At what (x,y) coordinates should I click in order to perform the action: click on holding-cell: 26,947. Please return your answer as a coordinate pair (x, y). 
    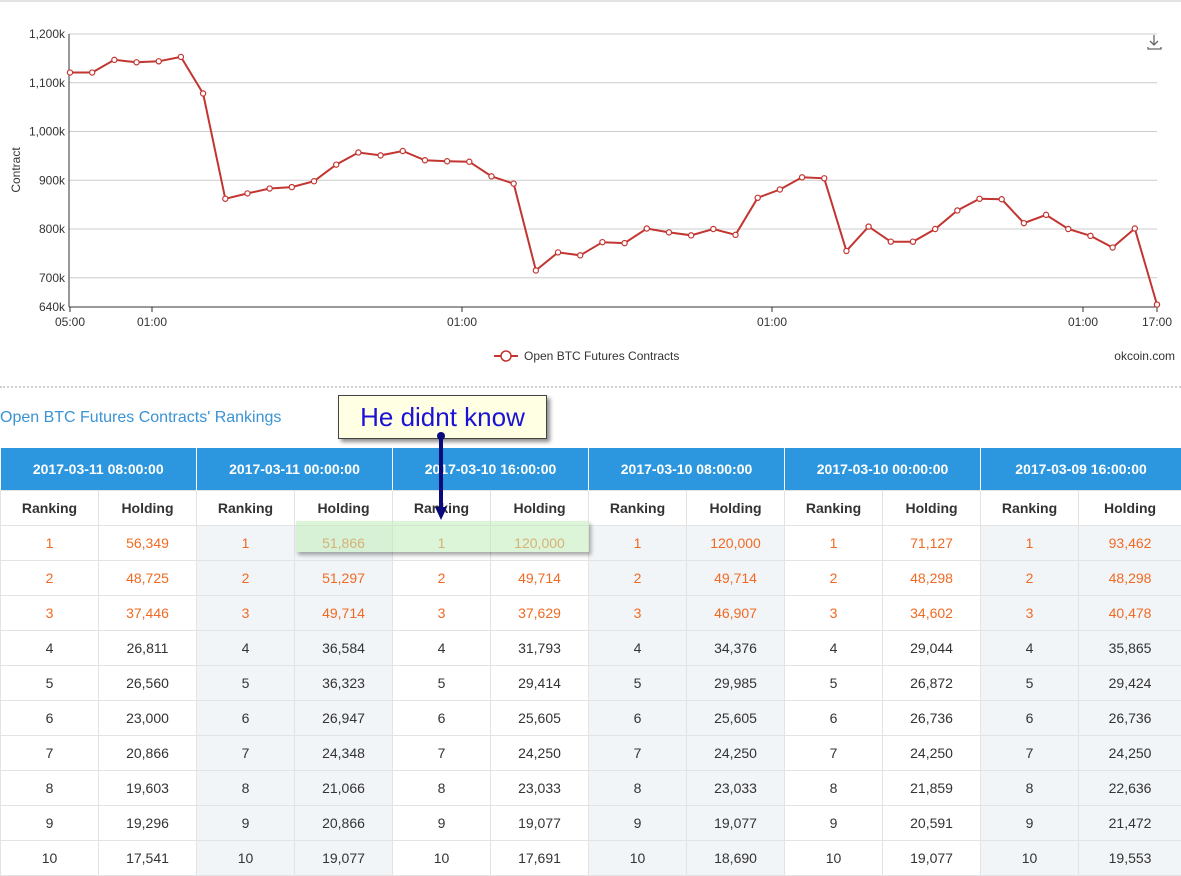
    Looking at the image, I should click on (344, 718).